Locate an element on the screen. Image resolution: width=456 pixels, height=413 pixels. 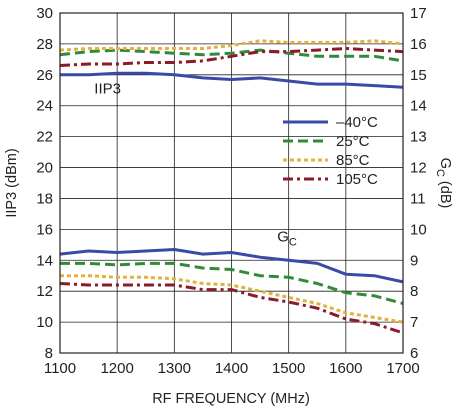
x-tick-label: 1700 is located at coordinates (402, 368).